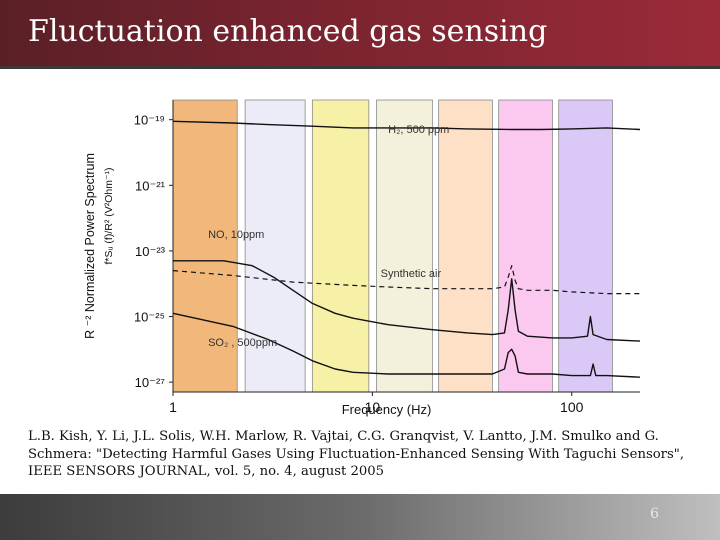  Describe the element at coordinates (387, 409) in the screenshot. I see `x-axis-label: Frequency (Hz)` at that location.